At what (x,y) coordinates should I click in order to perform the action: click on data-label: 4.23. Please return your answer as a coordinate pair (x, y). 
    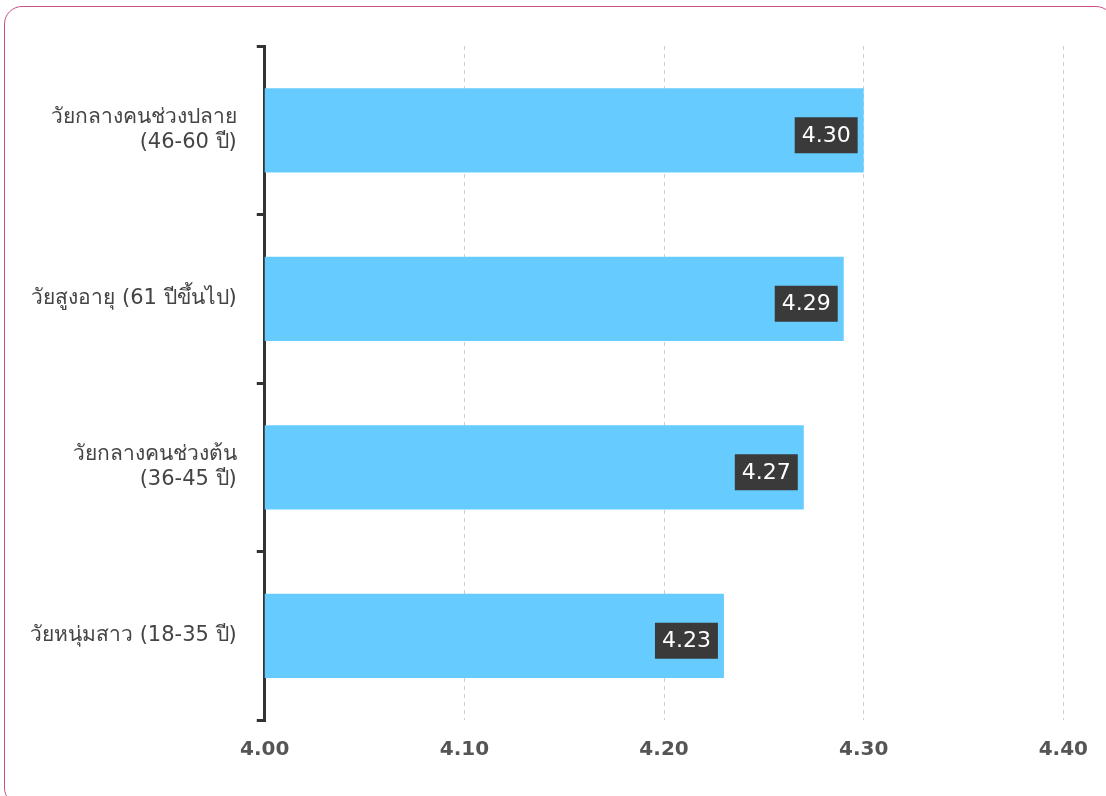
    Looking at the image, I should click on (686, 640).